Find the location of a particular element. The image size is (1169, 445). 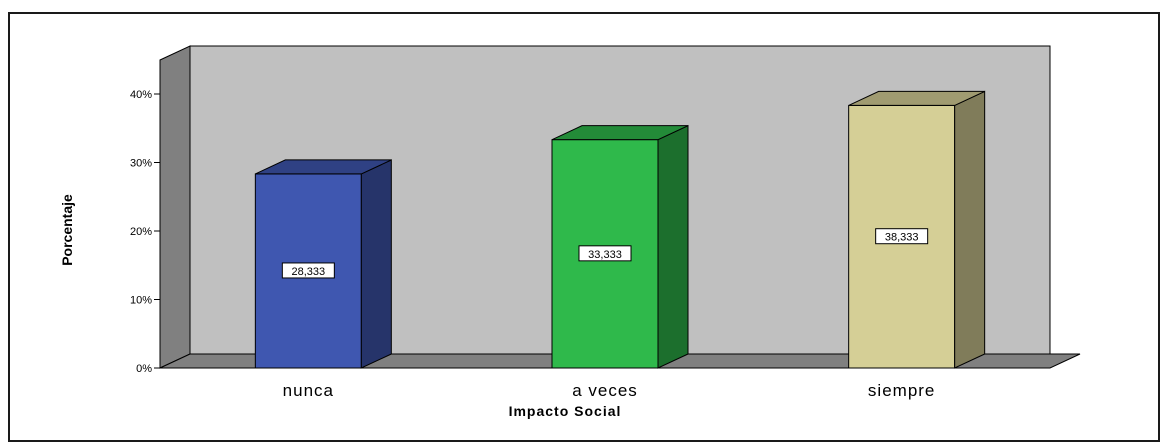

data-label-text: 33,333 is located at coordinates (605, 255).